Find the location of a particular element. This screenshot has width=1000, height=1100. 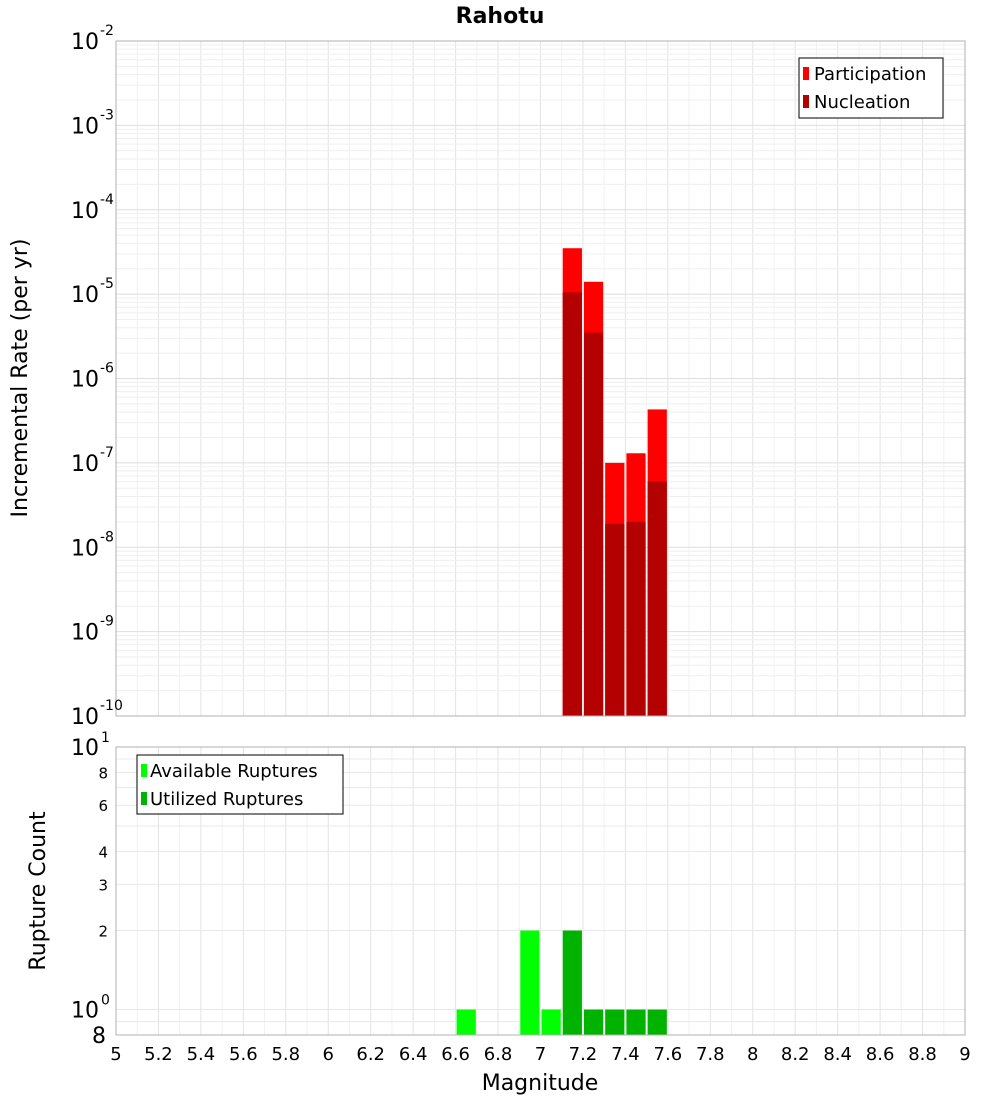

top-y-tick-exponent: -4 is located at coordinates (107, 200).